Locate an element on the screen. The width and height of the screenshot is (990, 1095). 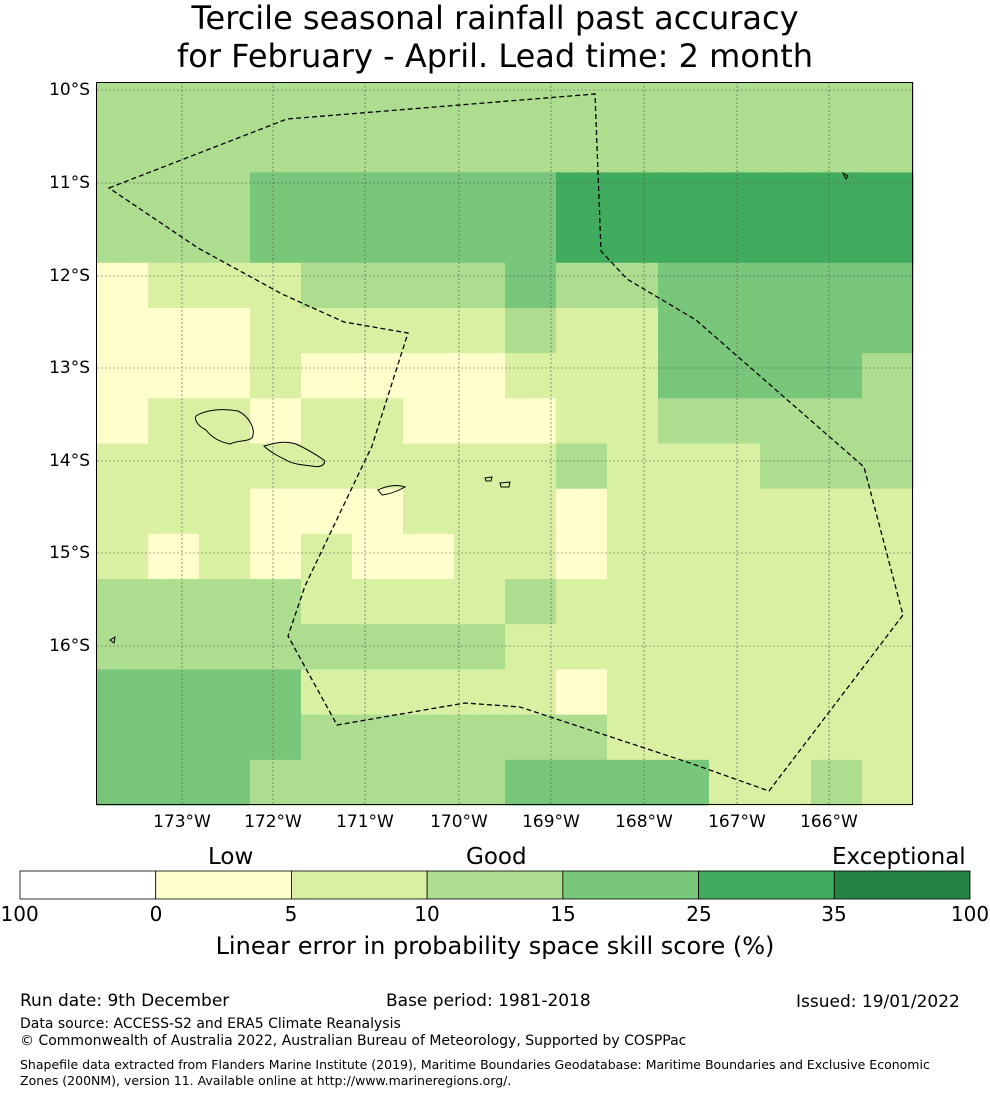
colorbar-category-low: Low is located at coordinates (231, 857).